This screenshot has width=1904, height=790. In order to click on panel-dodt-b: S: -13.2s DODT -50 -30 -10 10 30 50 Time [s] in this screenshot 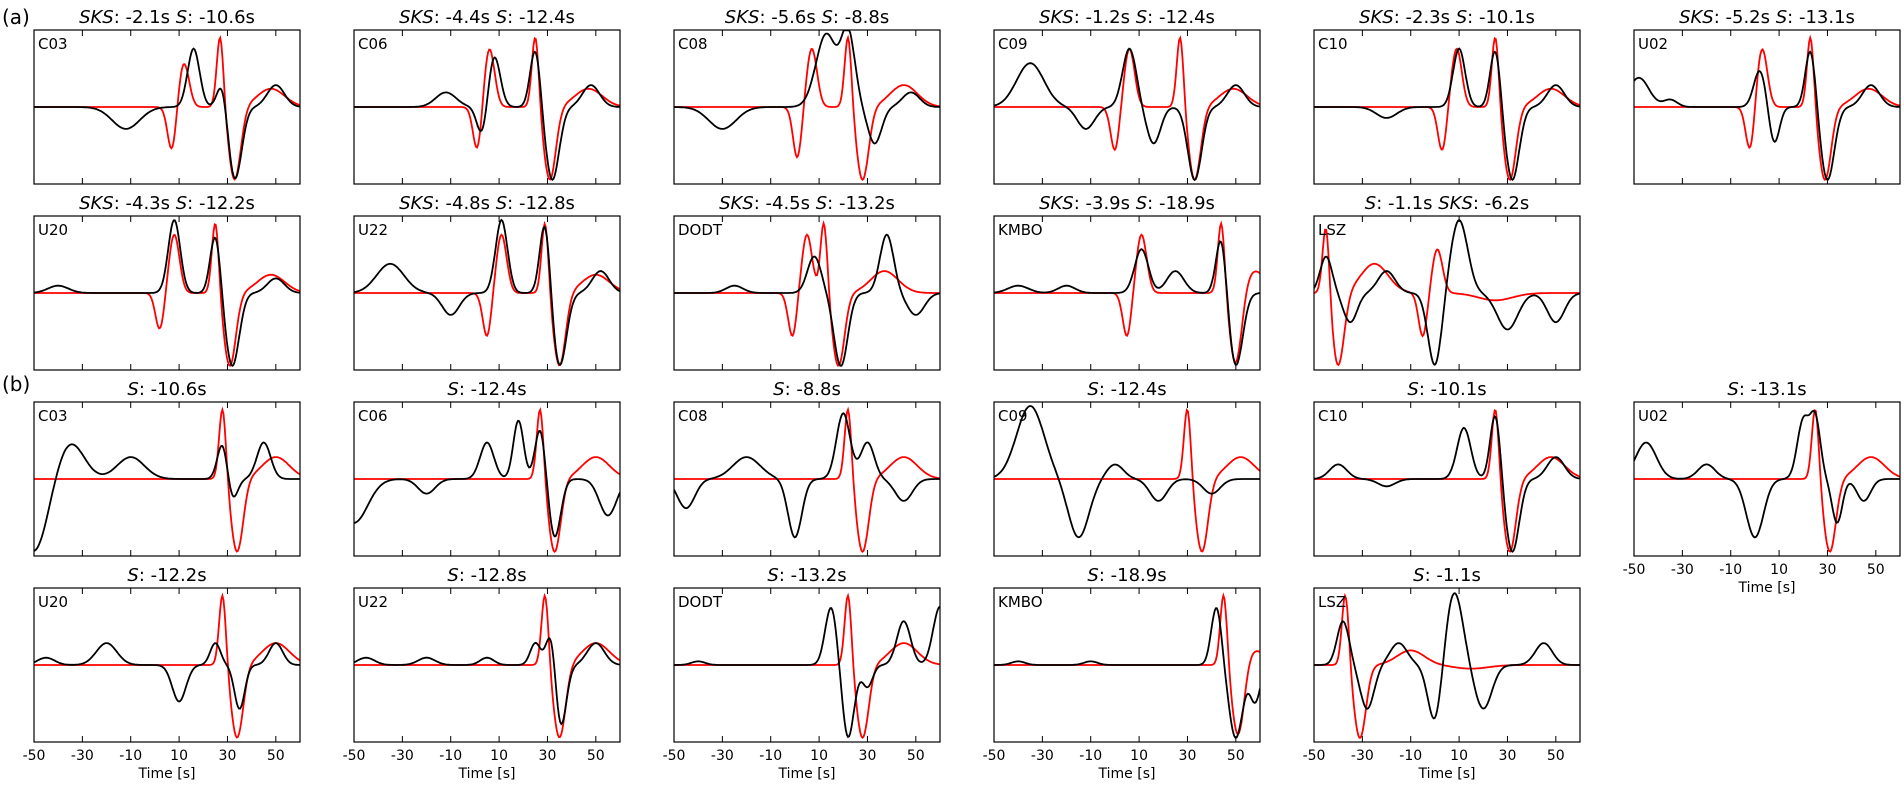, I will do `click(802, 673)`.